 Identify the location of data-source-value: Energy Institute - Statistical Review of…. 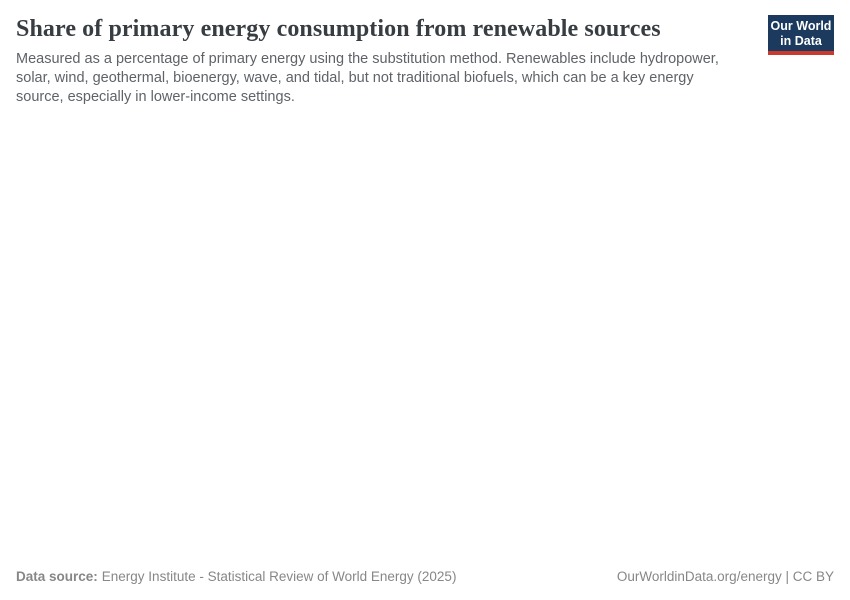
(279, 576).